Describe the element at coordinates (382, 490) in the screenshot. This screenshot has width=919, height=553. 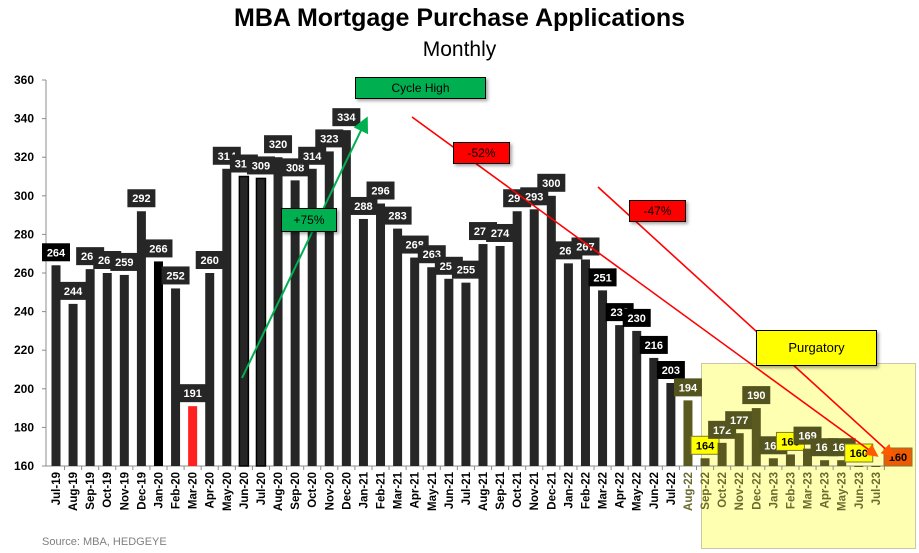
I see `x-tick-label: Feb-21` at that location.